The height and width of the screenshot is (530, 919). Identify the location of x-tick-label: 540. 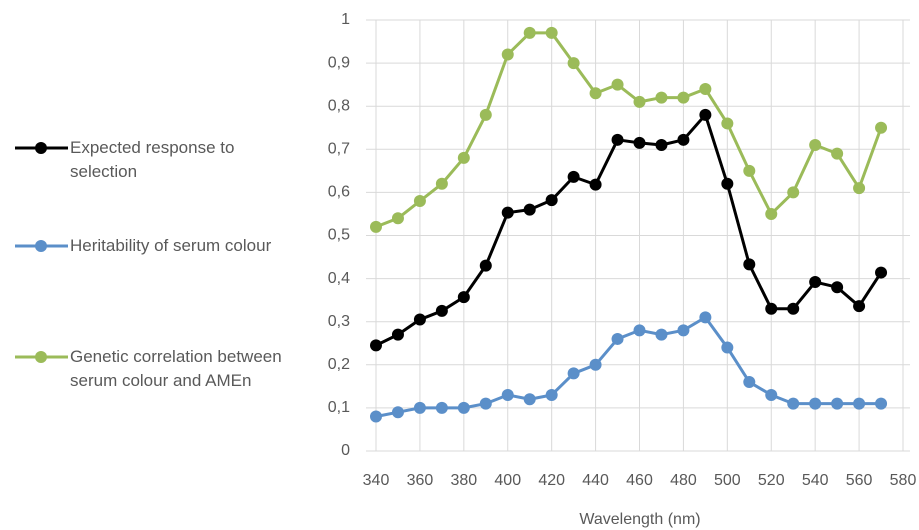
(815, 480).